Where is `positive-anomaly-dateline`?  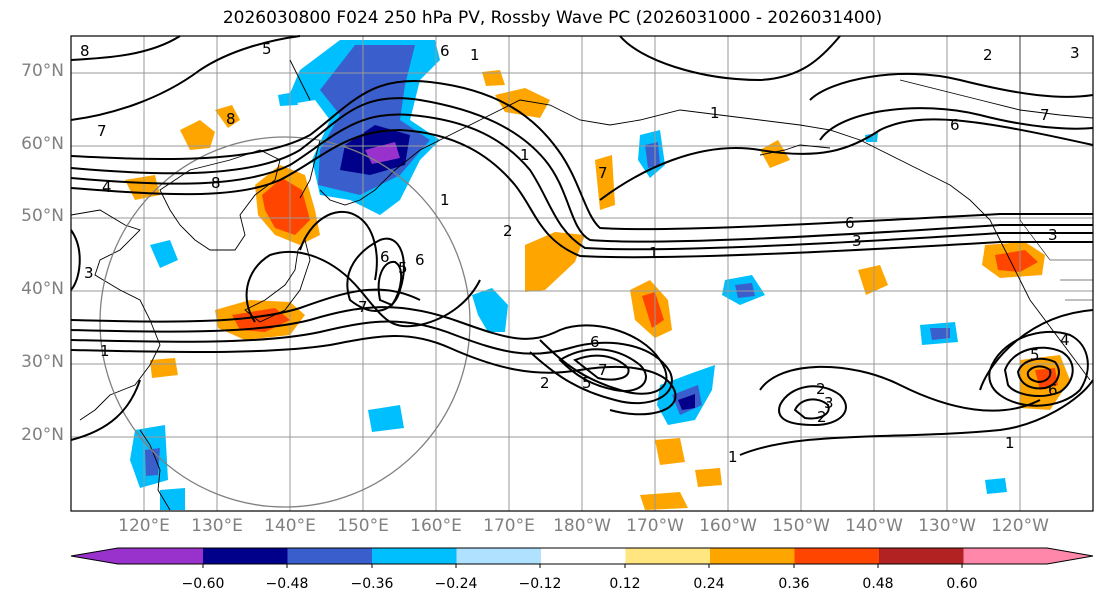 positive-anomaly-dateline is located at coordinates (555, 262).